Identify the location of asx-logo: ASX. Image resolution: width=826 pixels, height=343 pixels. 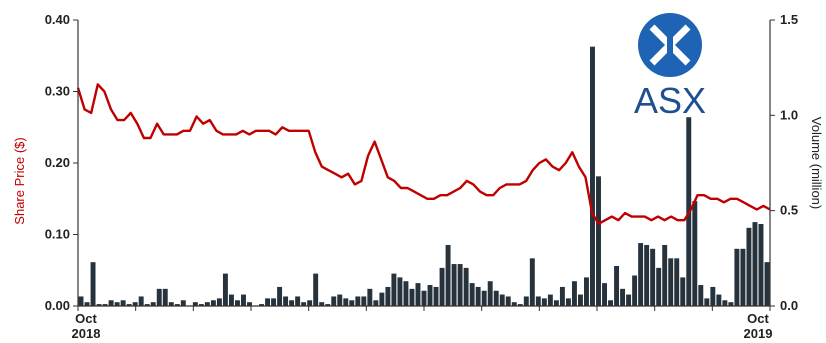
(670, 67).